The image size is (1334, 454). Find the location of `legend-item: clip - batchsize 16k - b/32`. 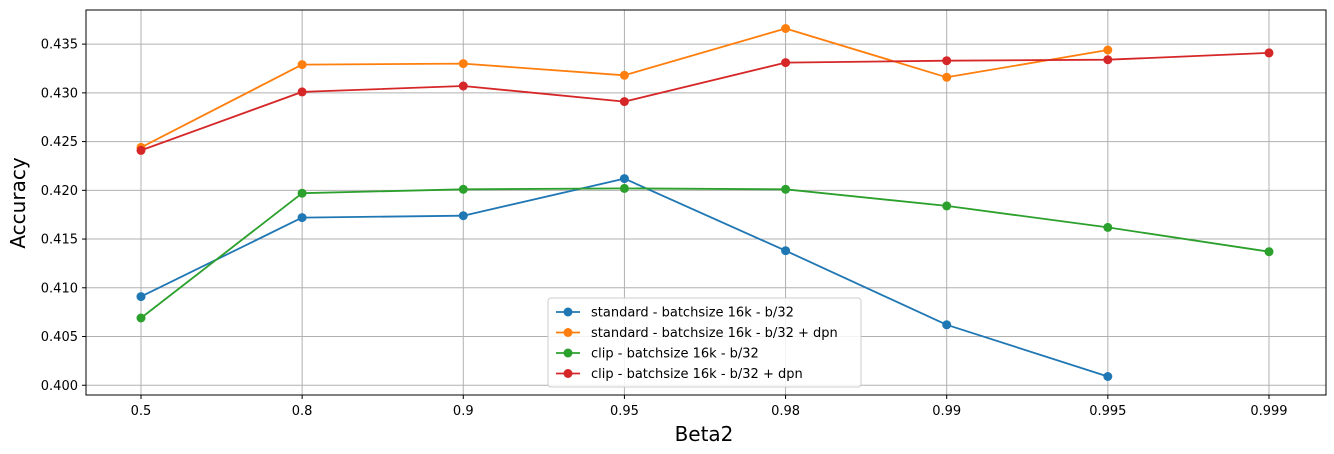

legend-item: clip - batchsize 16k - b/32 is located at coordinates (657, 354).